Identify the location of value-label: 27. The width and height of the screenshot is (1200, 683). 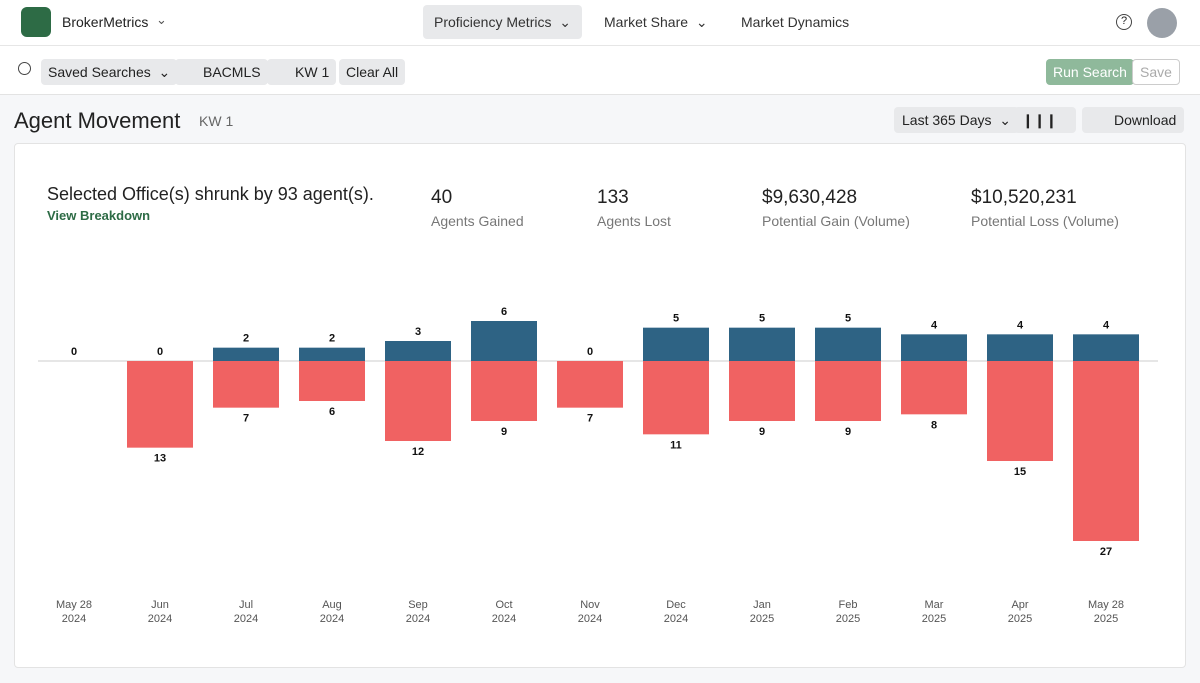
(1106, 552).